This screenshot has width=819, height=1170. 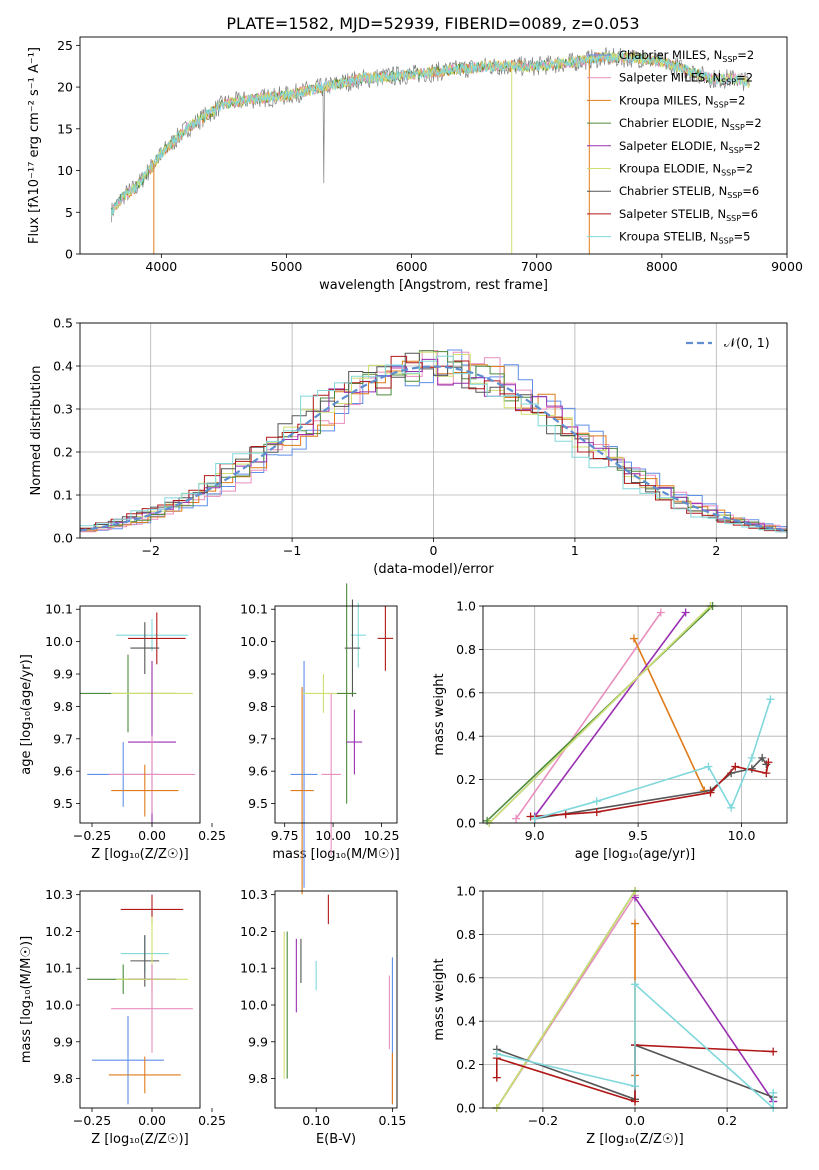 I want to click on x-tick-label: 9.5, so click(x=638, y=835).